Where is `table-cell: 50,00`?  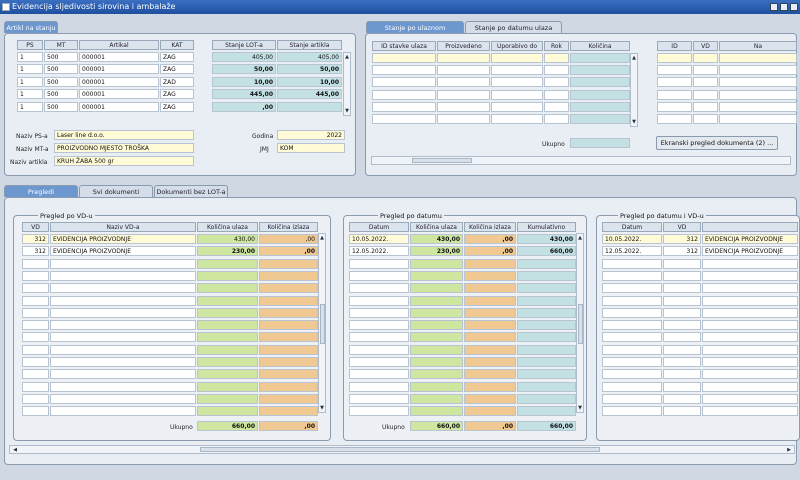 table-cell: 50,00 is located at coordinates (309, 69).